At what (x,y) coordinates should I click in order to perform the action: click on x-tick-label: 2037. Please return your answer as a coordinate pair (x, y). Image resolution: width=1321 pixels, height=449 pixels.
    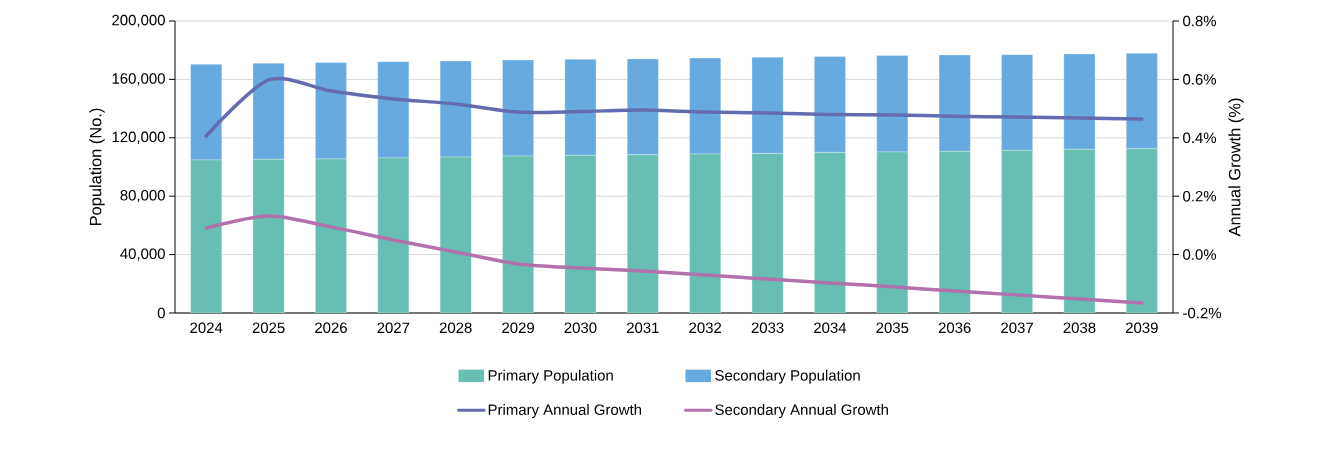
    Looking at the image, I should click on (1017, 328).